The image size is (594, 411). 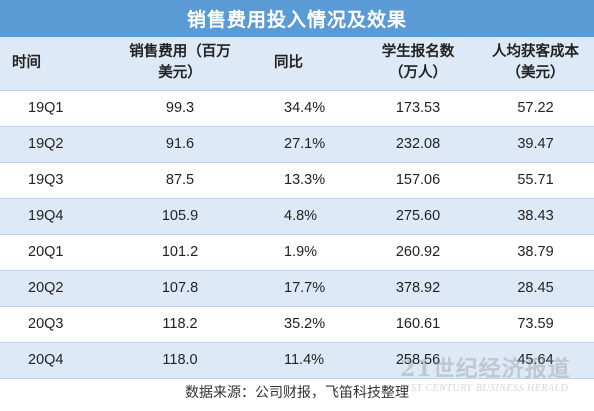 What do you see at coordinates (310, 360) in the screenshot?
I see `cell-yoy: 11.4%` at bounding box center [310, 360].